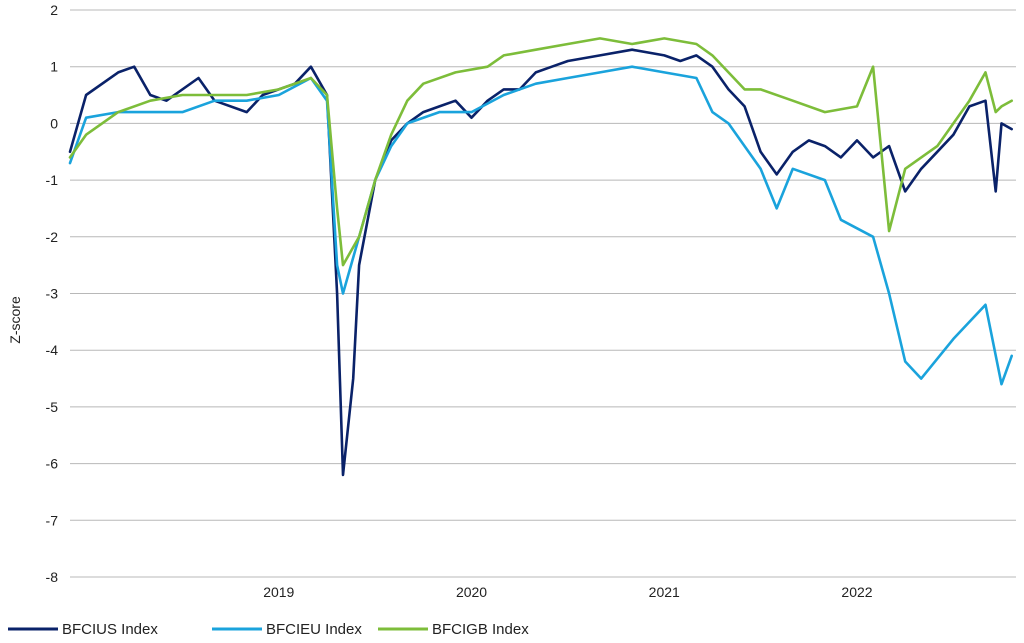  Describe the element at coordinates (54, 10) in the screenshot. I see `y-tick-label: 2` at that location.